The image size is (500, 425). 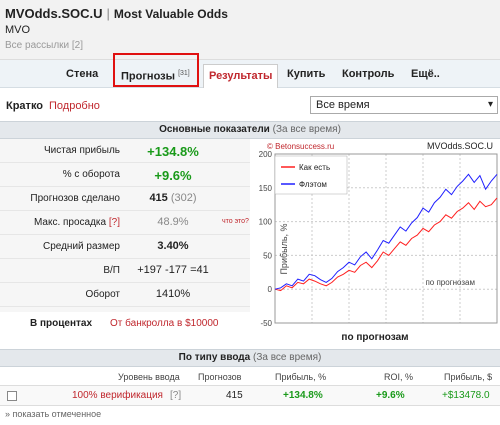 What do you see at coordinates (114, 222) in the screenshot?
I see `drawdown-help-link: [?]` at bounding box center [114, 222].